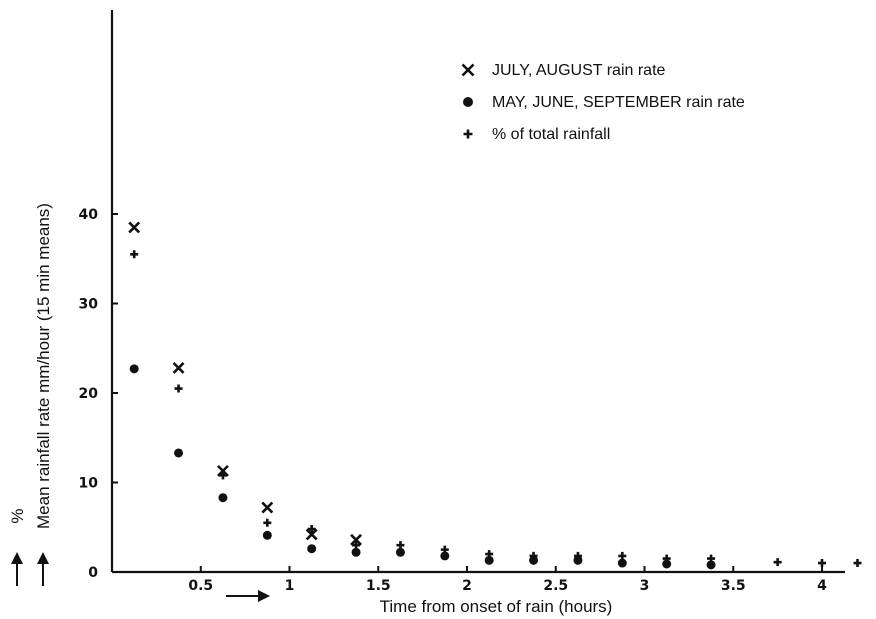 The image size is (876, 619). Describe the element at coordinates (579, 70) in the screenshot. I see `legend-label-series-0: JULY, AUGUST rain rate` at that location.